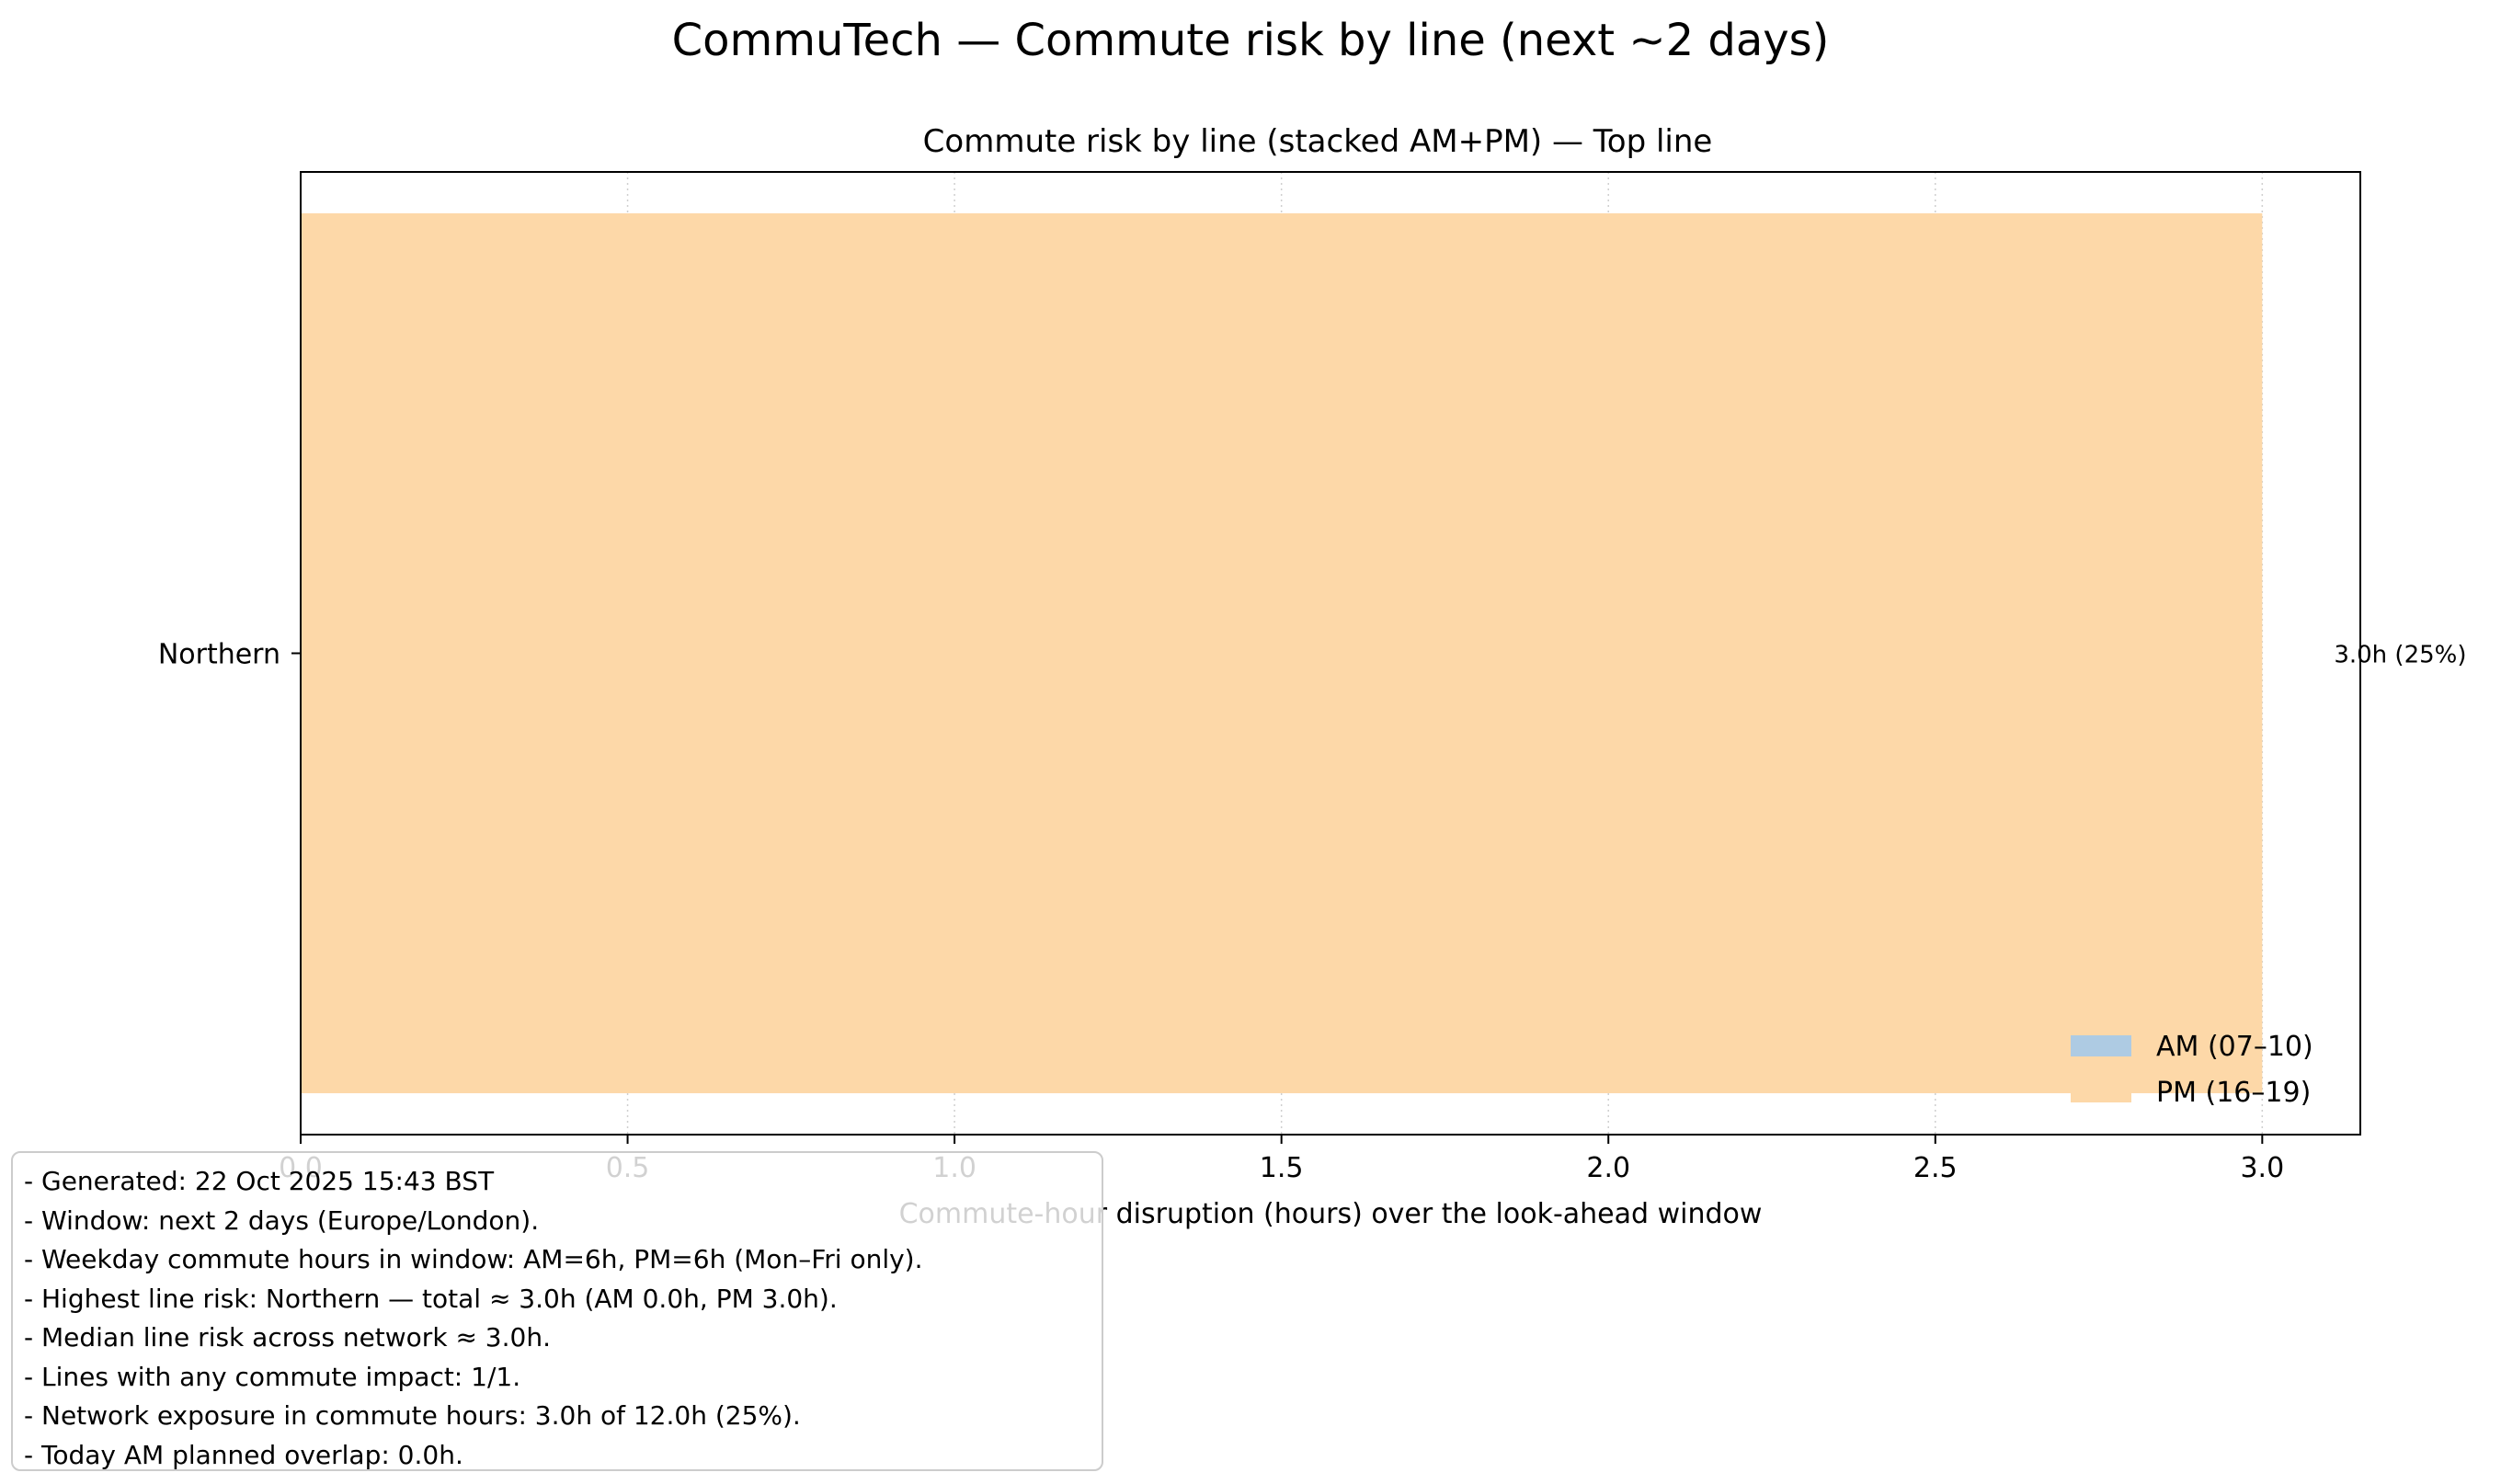 The height and width of the screenshot is (1484, 2501). Describe the element at coordinates (259, 1181) in the screenshot. I see `summary-note-line: - Generated: 22 Oct 2025 15:43 BST` at that location.